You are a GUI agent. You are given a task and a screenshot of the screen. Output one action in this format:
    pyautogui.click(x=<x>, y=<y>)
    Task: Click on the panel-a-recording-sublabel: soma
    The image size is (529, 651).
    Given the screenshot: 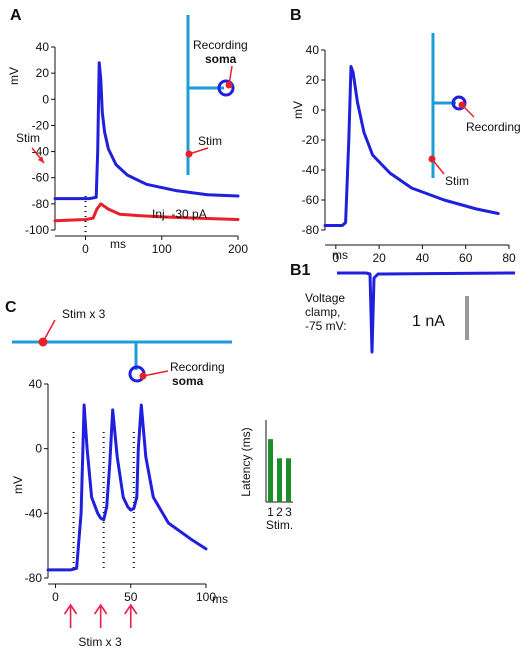 What is the action you would take?
    pyautogui.click(x=221, y=59)
    